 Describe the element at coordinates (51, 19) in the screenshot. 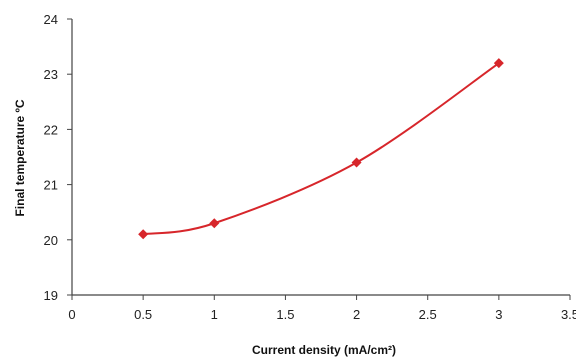

I see `y-tick-label: 24` at that location.